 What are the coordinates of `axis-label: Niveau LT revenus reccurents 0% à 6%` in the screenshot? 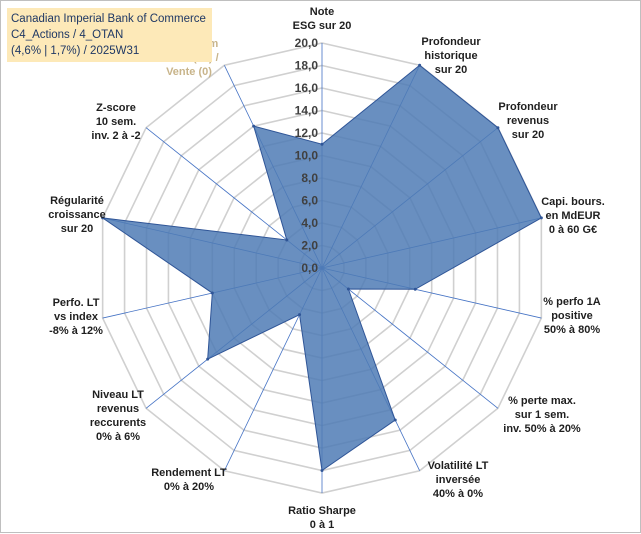 It's located at (118, 416).